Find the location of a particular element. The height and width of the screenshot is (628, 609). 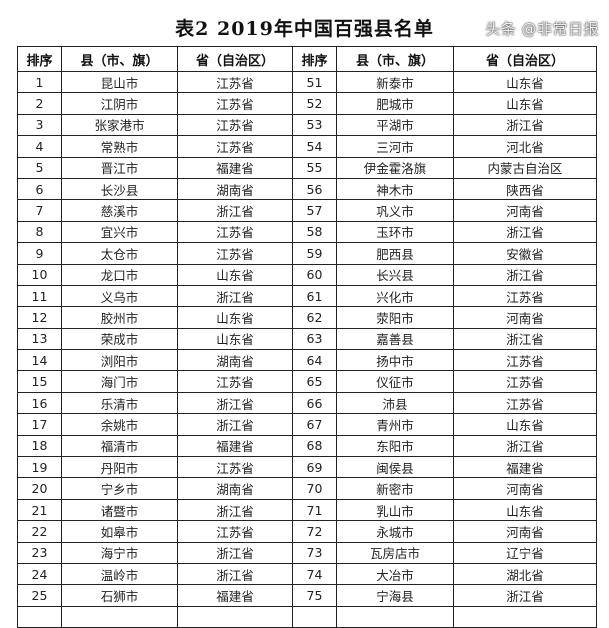

county-cell: 诸暨市 is located at coordinates (119, 510).